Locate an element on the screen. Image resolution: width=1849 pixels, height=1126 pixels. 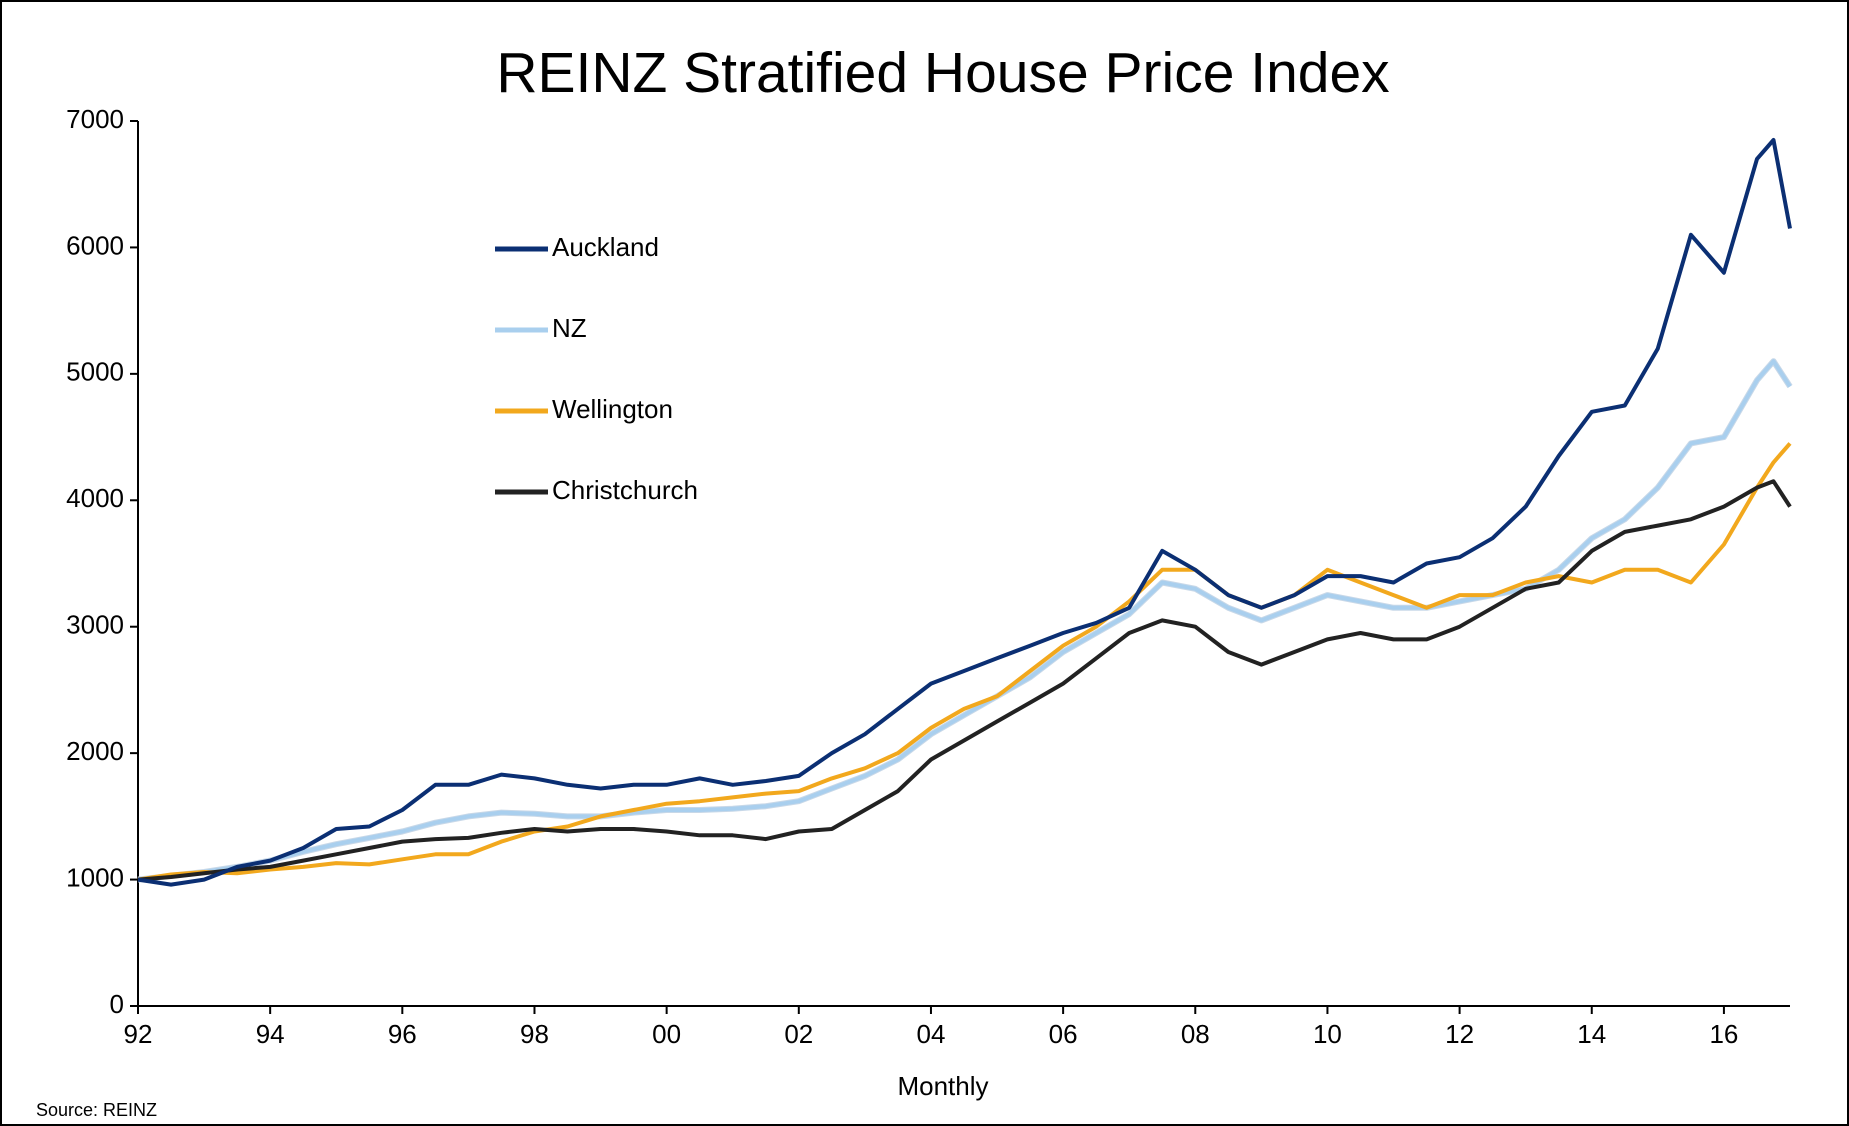
x-axis-label: Monthly is located at coordinates (942, 1086).